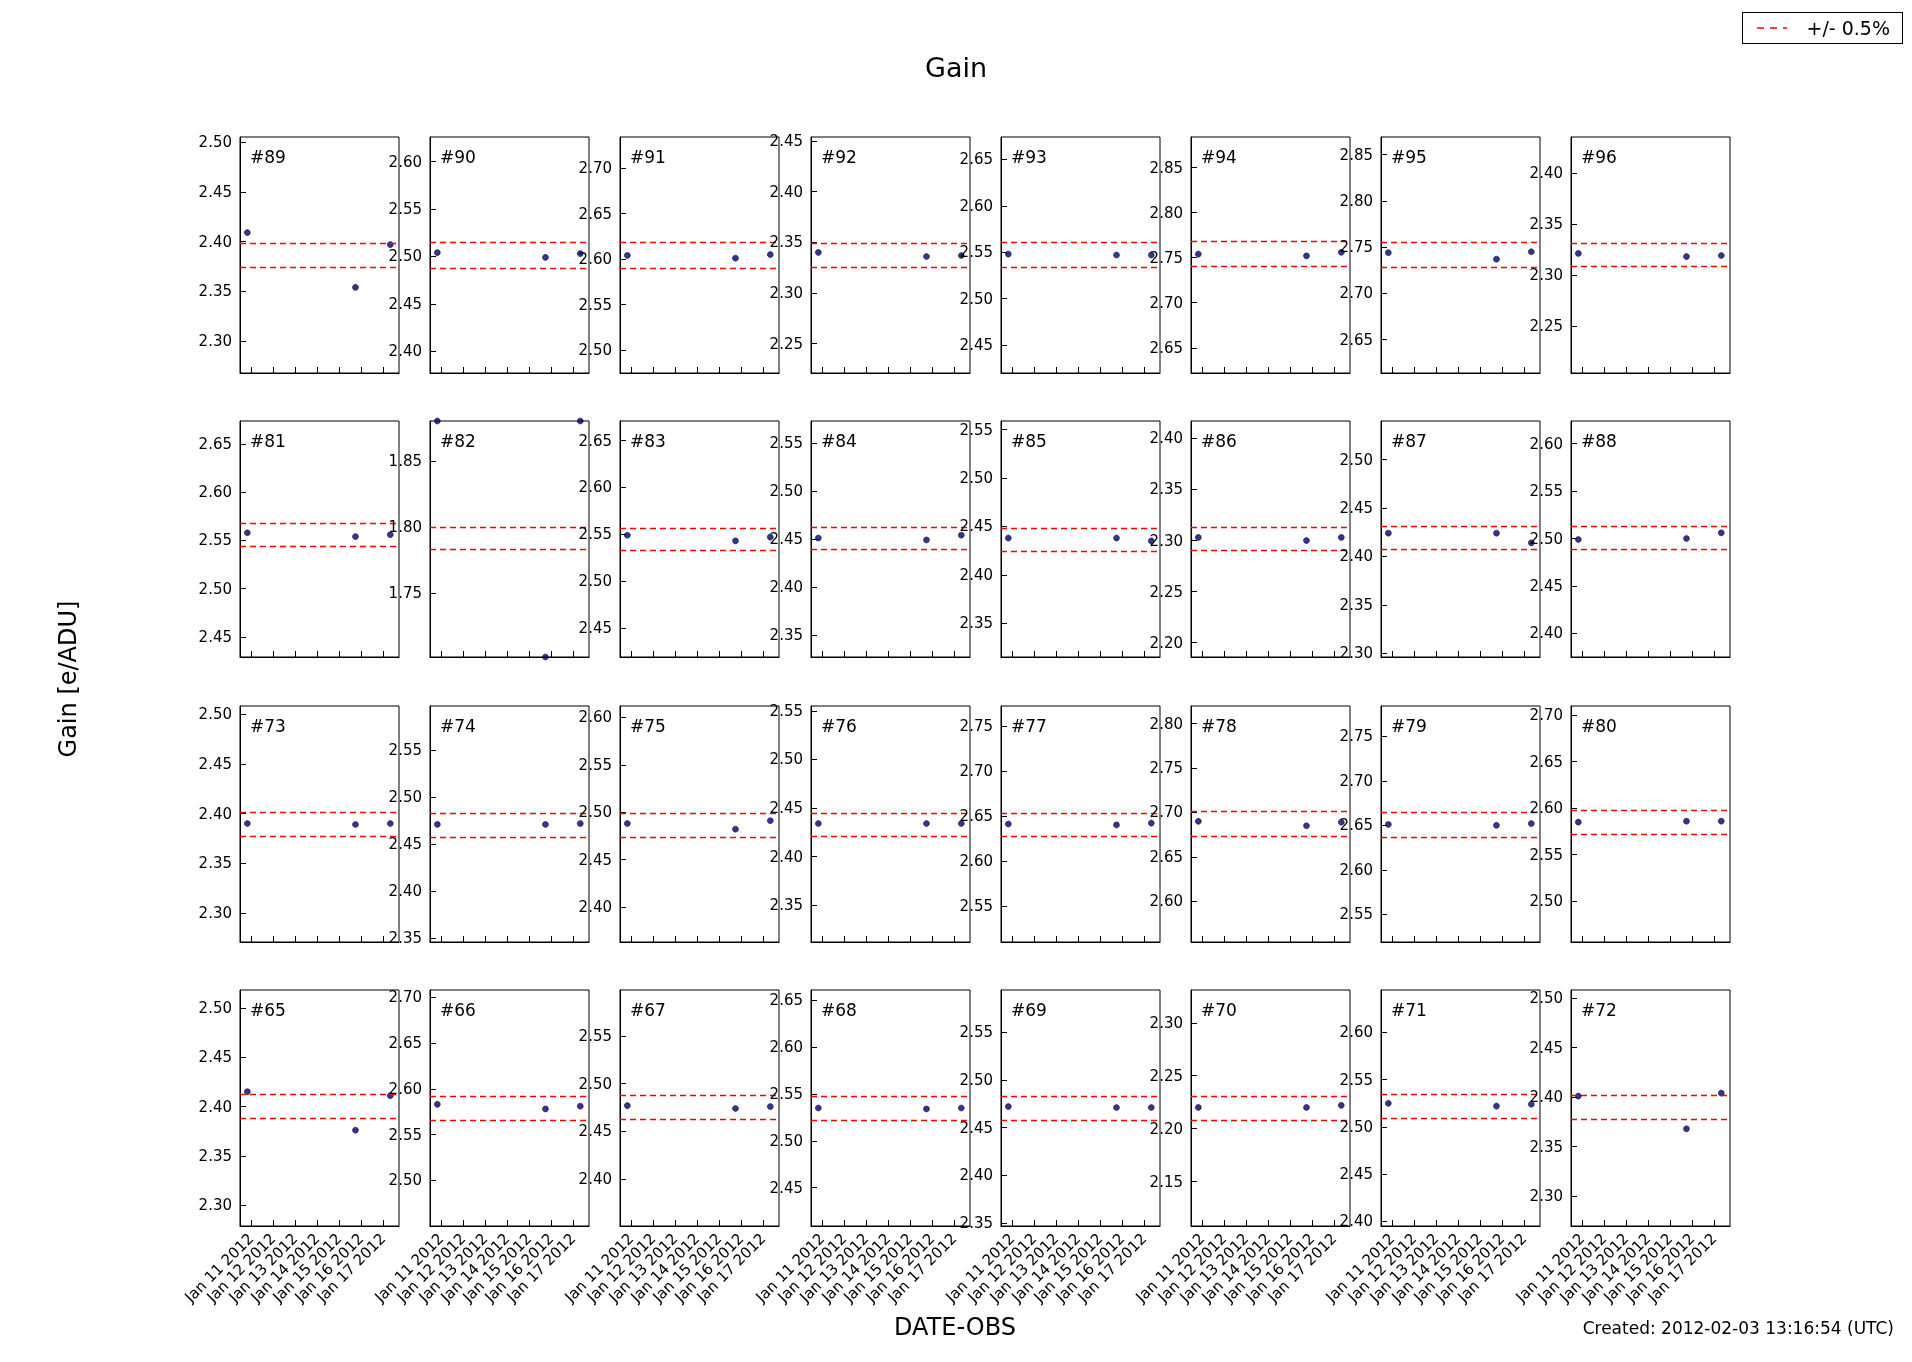 This screenshot has height=1362, width=1912. Describe the element at coordinates (955, 1327) in the screenshot. I see `text: DATE-OBS` at that location.